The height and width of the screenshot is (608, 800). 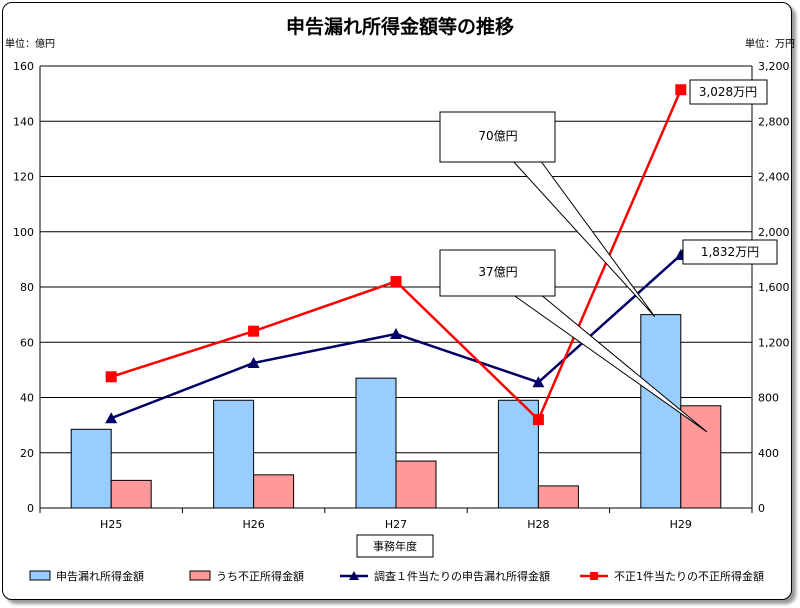 What do you see at coordinates (253, 524) in the screenshot?
I see `x-tick-label: H26` at bounding box center [253, 524].